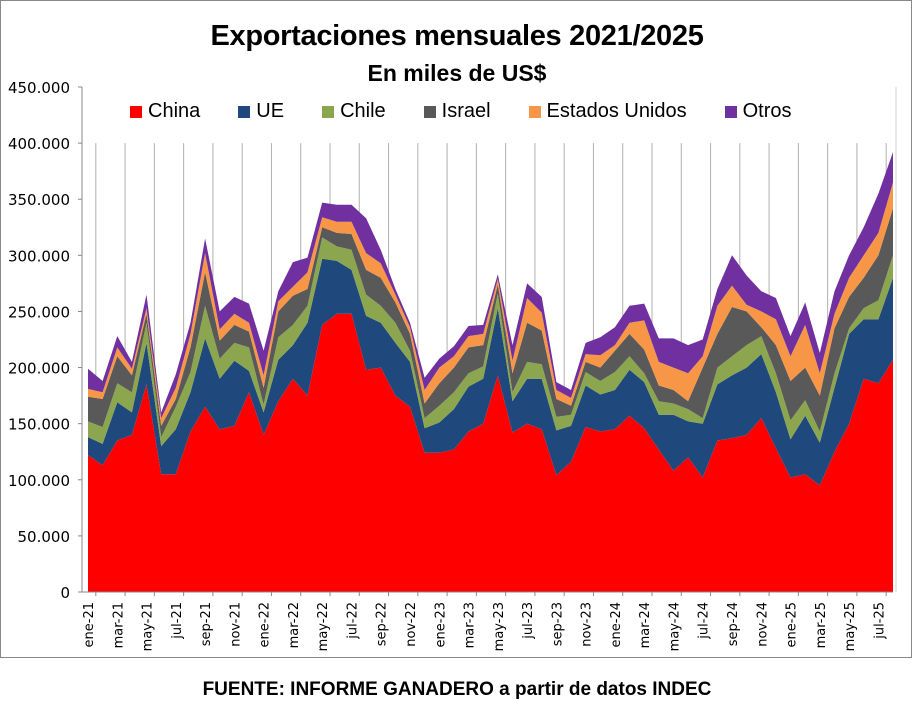 The image size is (914, 716). What do you see at coordinates (411, 624) in the screenshot?
I see `x-tick-label: nov-22` at bounding box center [411, 624].